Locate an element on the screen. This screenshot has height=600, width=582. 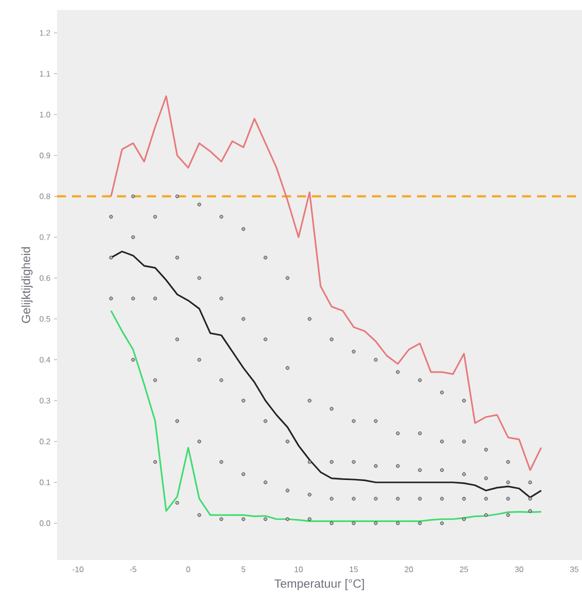
x-axis-title: Temperatuur [°C] is located at coordinates (319, 584).